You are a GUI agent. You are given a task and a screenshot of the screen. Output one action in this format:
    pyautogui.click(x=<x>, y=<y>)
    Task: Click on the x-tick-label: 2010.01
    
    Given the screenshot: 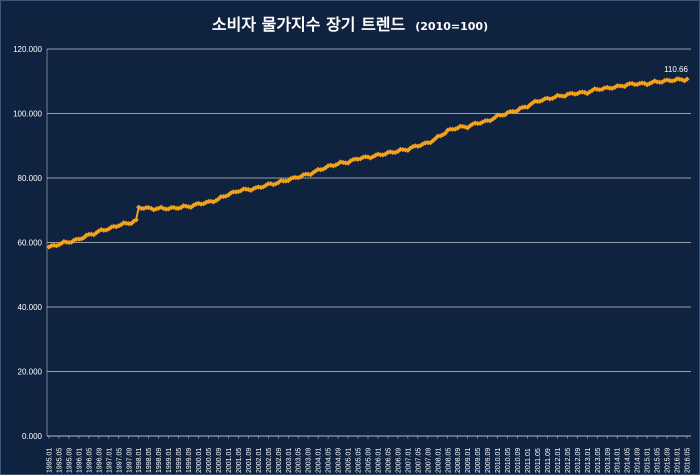 What is the action you would take?
    pyautogui.click(x=498, y=460)
    